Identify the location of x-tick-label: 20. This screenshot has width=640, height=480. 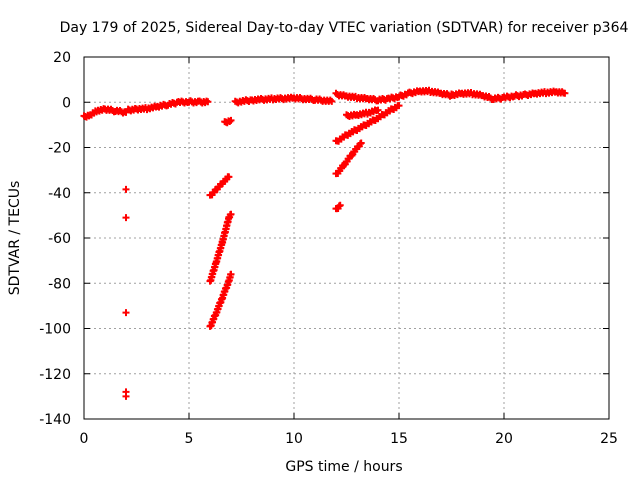
(504, 439).